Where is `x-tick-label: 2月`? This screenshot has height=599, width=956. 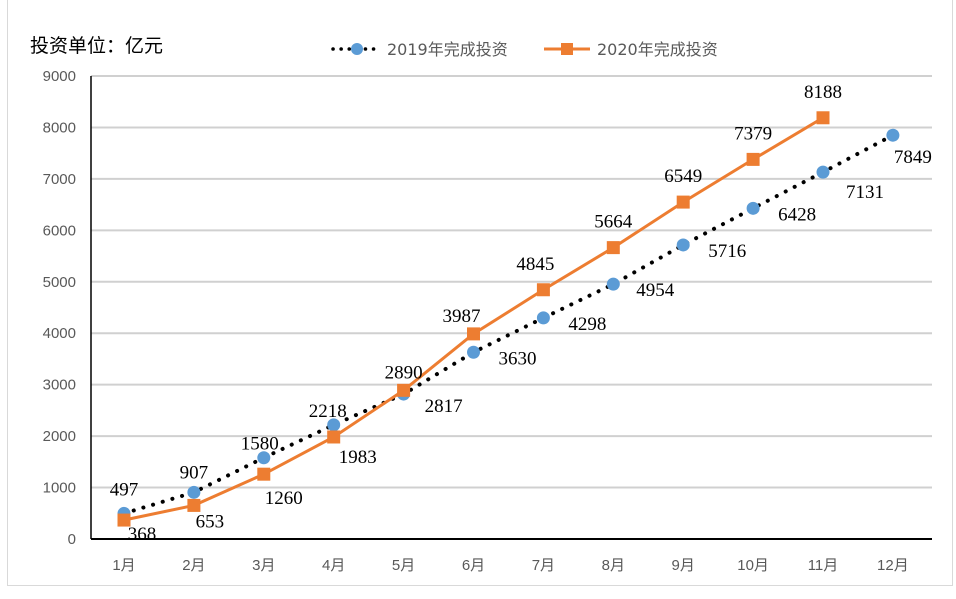 x-tick-label: 2月 is located at coordinates (193, 565).